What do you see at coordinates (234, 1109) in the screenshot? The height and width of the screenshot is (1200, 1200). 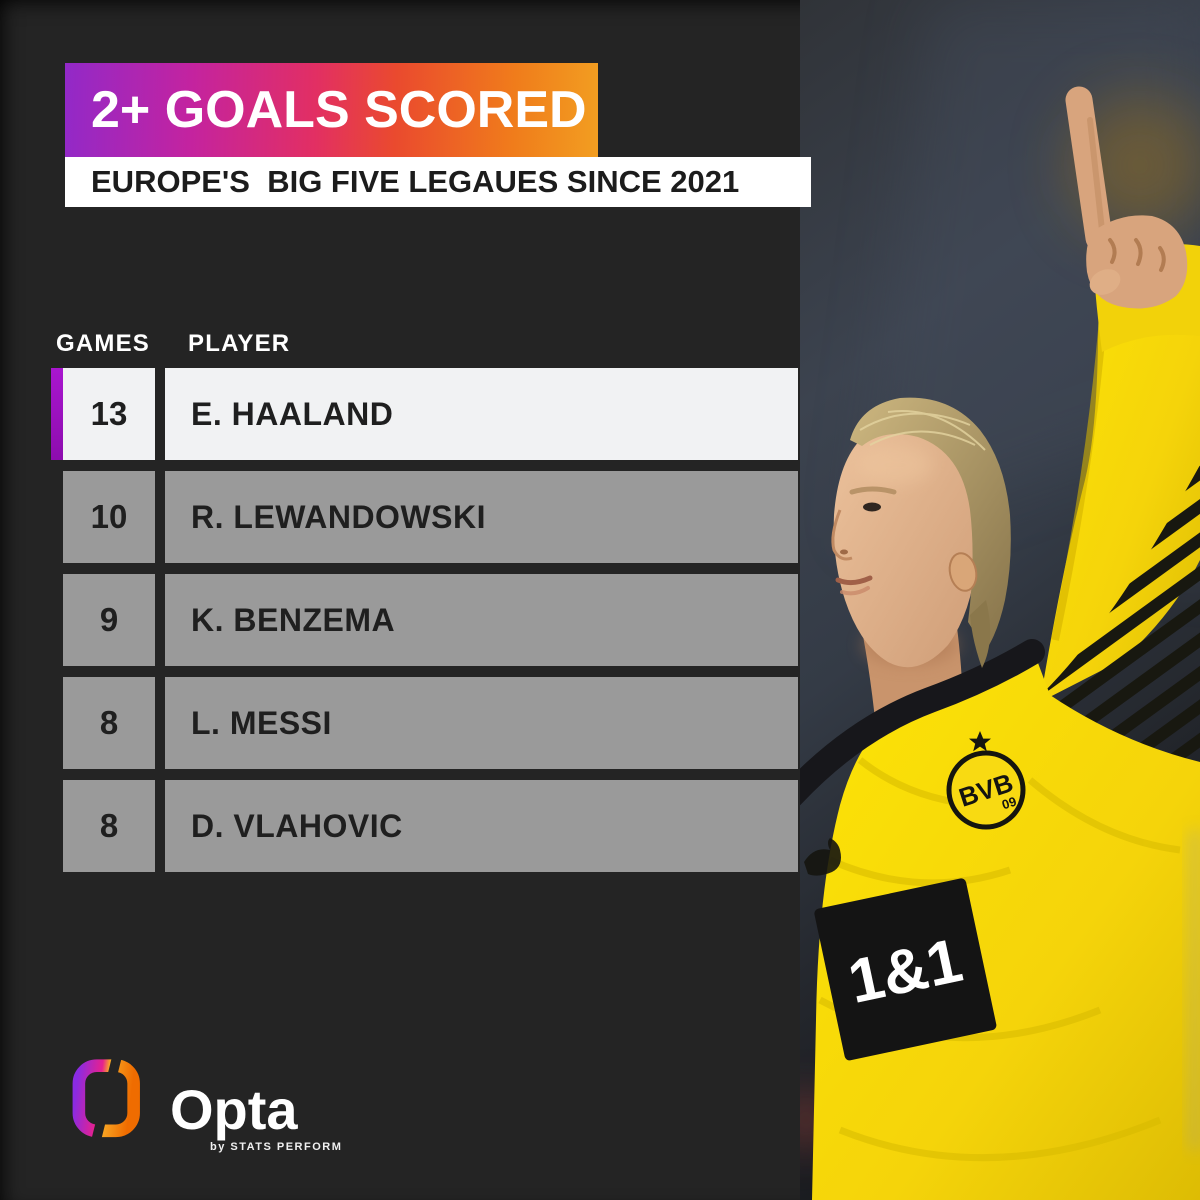 I see `opta-wordmark: Opta` at bounding box center [234, 1109].